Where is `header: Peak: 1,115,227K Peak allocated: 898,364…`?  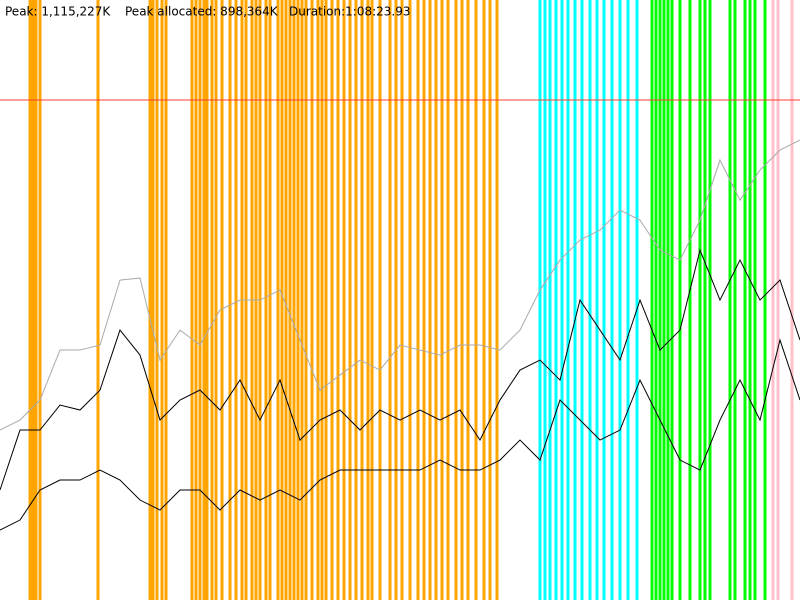 header: Peak: 1,115,227K Peak allocated: 898,364… is located at coordinates (208, 12).